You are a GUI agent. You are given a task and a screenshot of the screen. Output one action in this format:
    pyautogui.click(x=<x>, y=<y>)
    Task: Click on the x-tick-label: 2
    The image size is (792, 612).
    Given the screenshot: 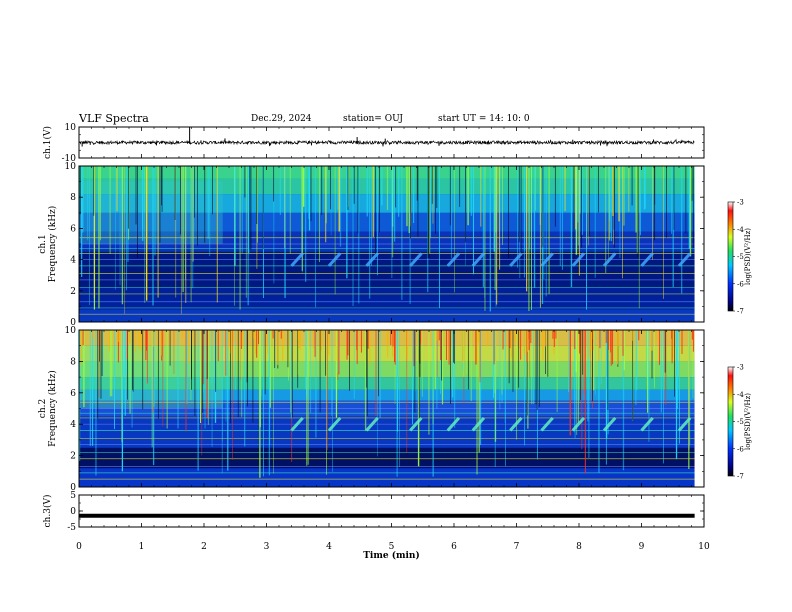 What is the action you would take?
    pyautogui.click(x=204, y=547)
    